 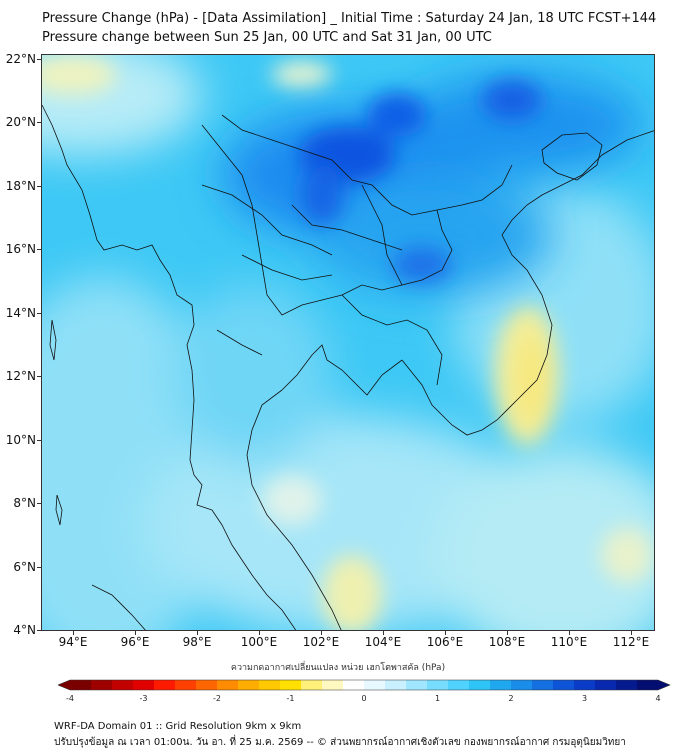 What do you see at coordinates (20, 376) in the screenshot?
I see `lat-tick-label: 12°N` at bounding box center [20, 376].